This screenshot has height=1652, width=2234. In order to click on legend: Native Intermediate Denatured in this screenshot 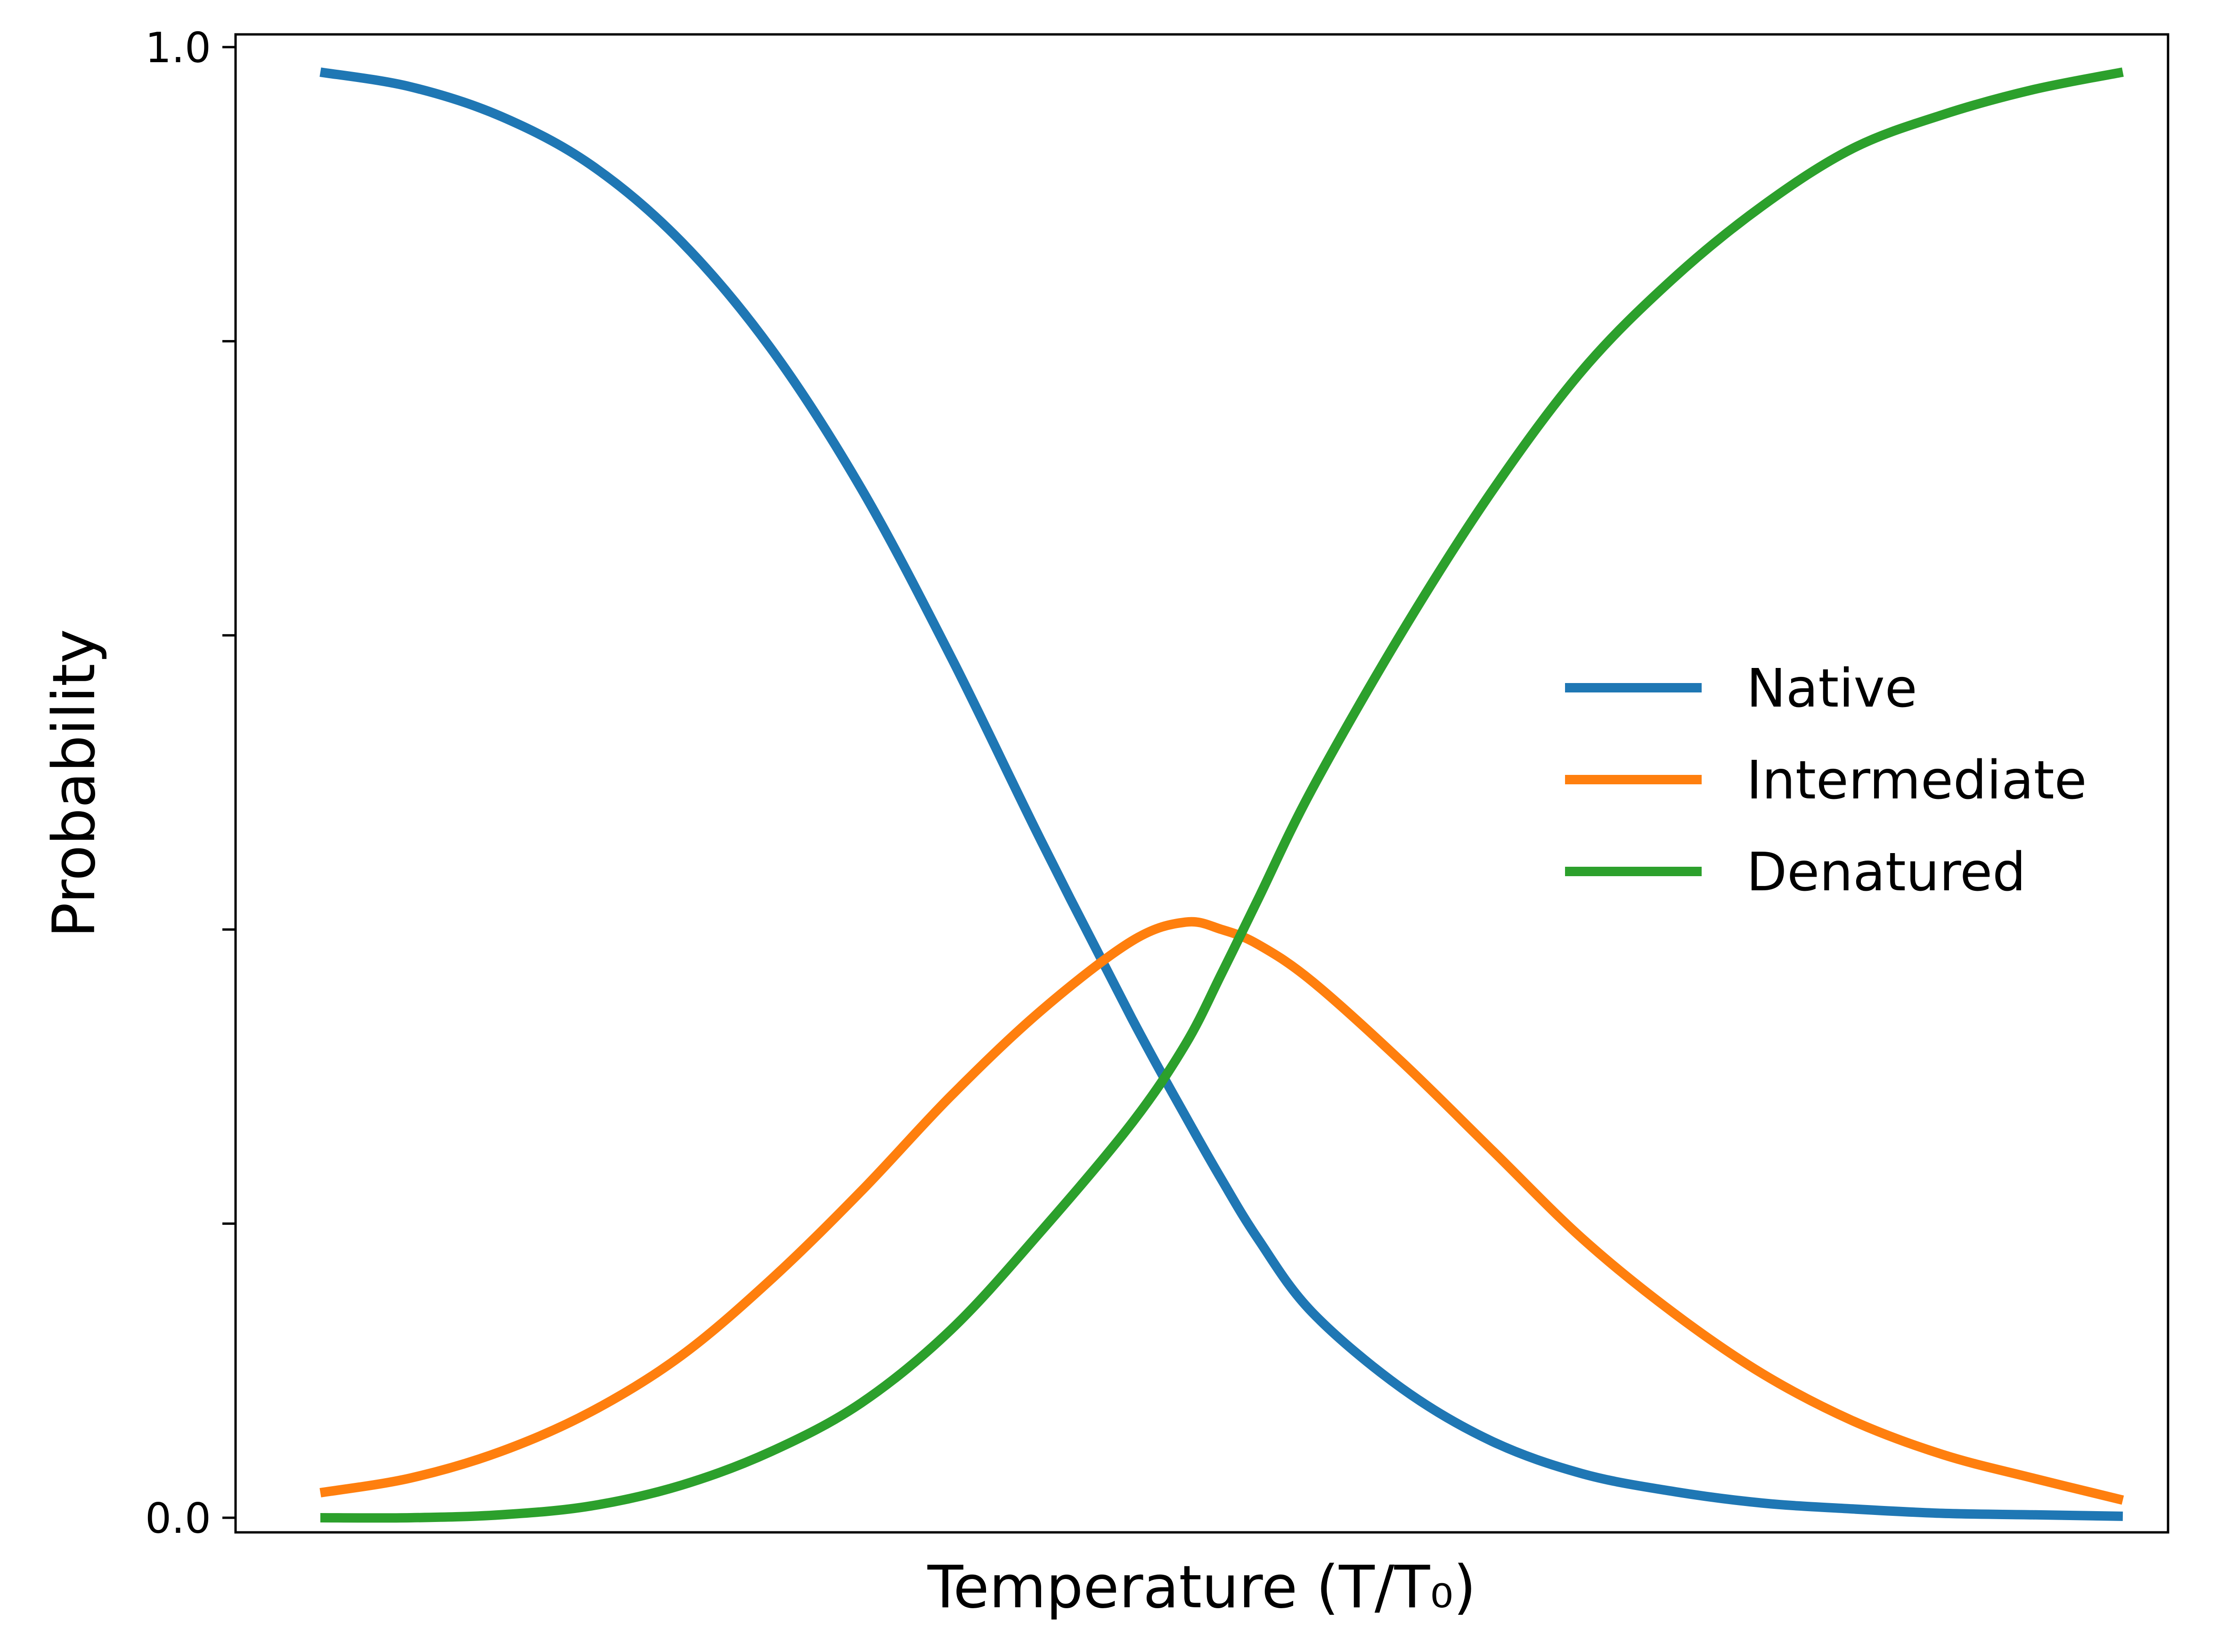, I will do `click(1826, 780)`.